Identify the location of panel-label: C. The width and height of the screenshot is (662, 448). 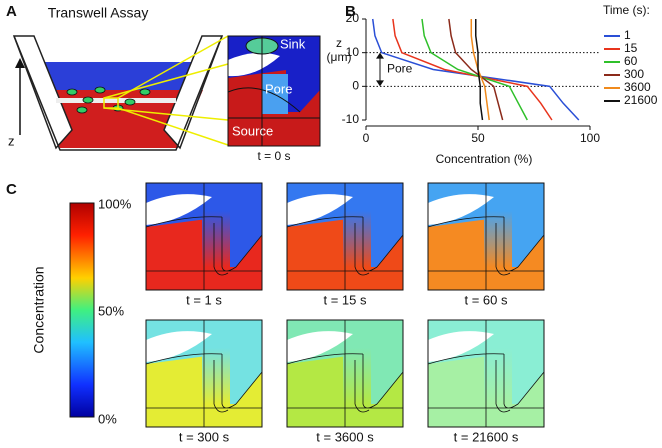
(11, 189).